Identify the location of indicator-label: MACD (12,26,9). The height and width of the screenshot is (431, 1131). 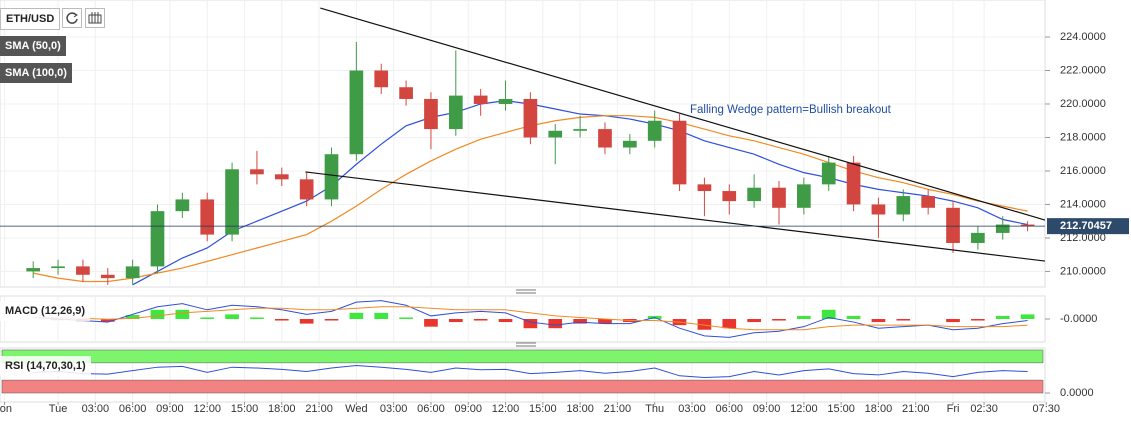
(45, 311).